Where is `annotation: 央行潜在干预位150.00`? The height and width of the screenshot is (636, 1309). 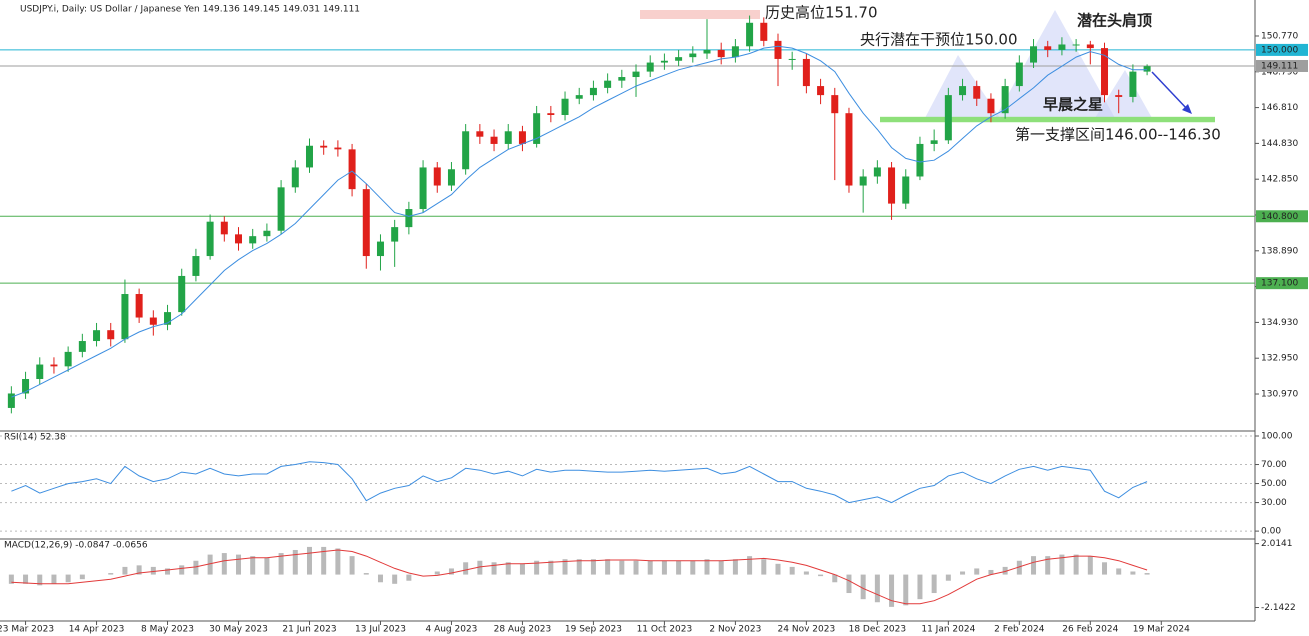
annotation: 央行潜在干预位150.00 is located at coordinates (939, 40).